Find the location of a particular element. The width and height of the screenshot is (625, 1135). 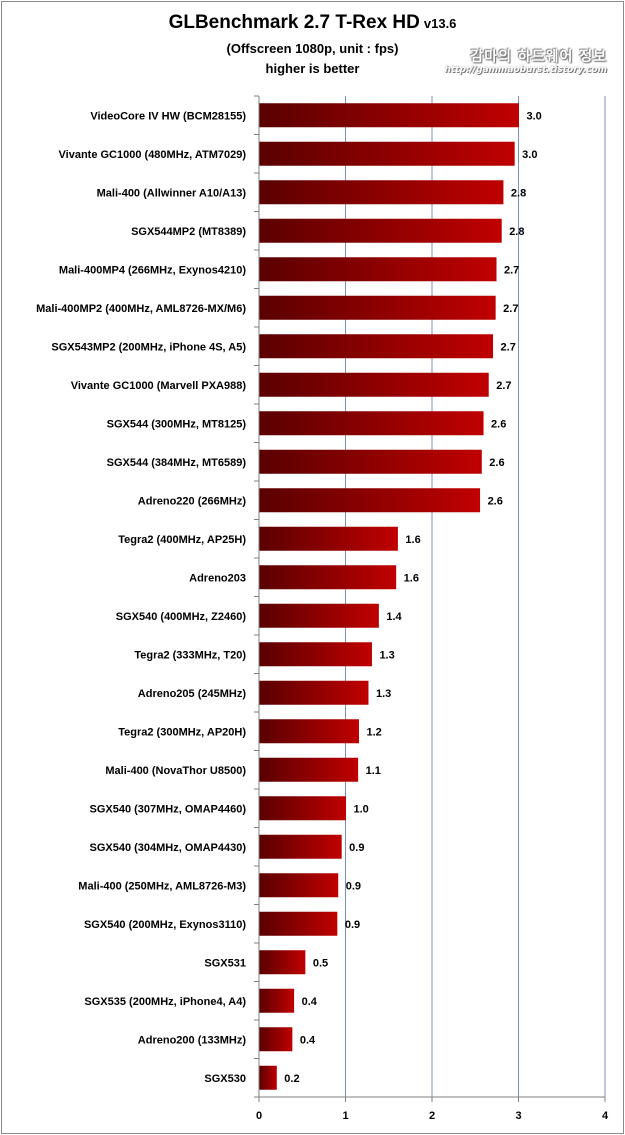

value-label: 1.2 is located at coordinates (373, 732).